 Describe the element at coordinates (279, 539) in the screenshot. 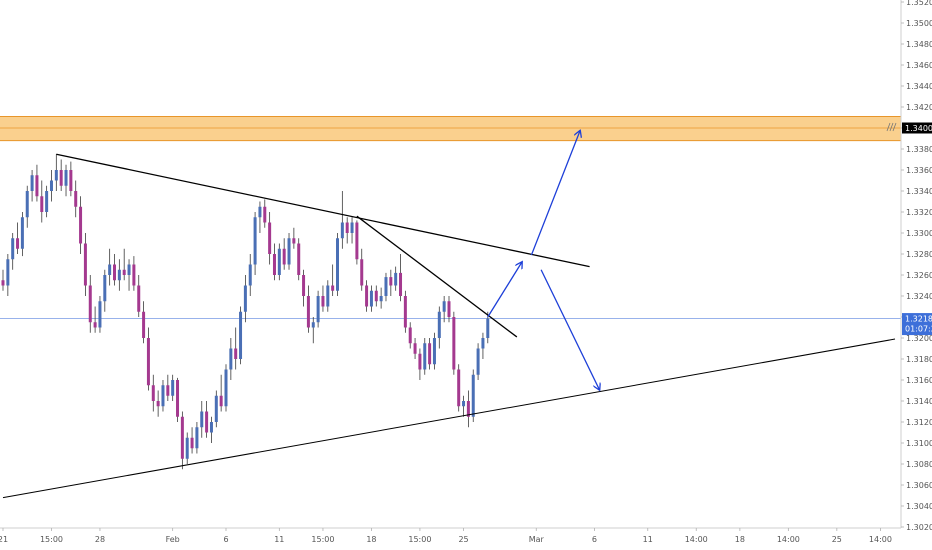

I see `time-tick-label: 11` at that location.